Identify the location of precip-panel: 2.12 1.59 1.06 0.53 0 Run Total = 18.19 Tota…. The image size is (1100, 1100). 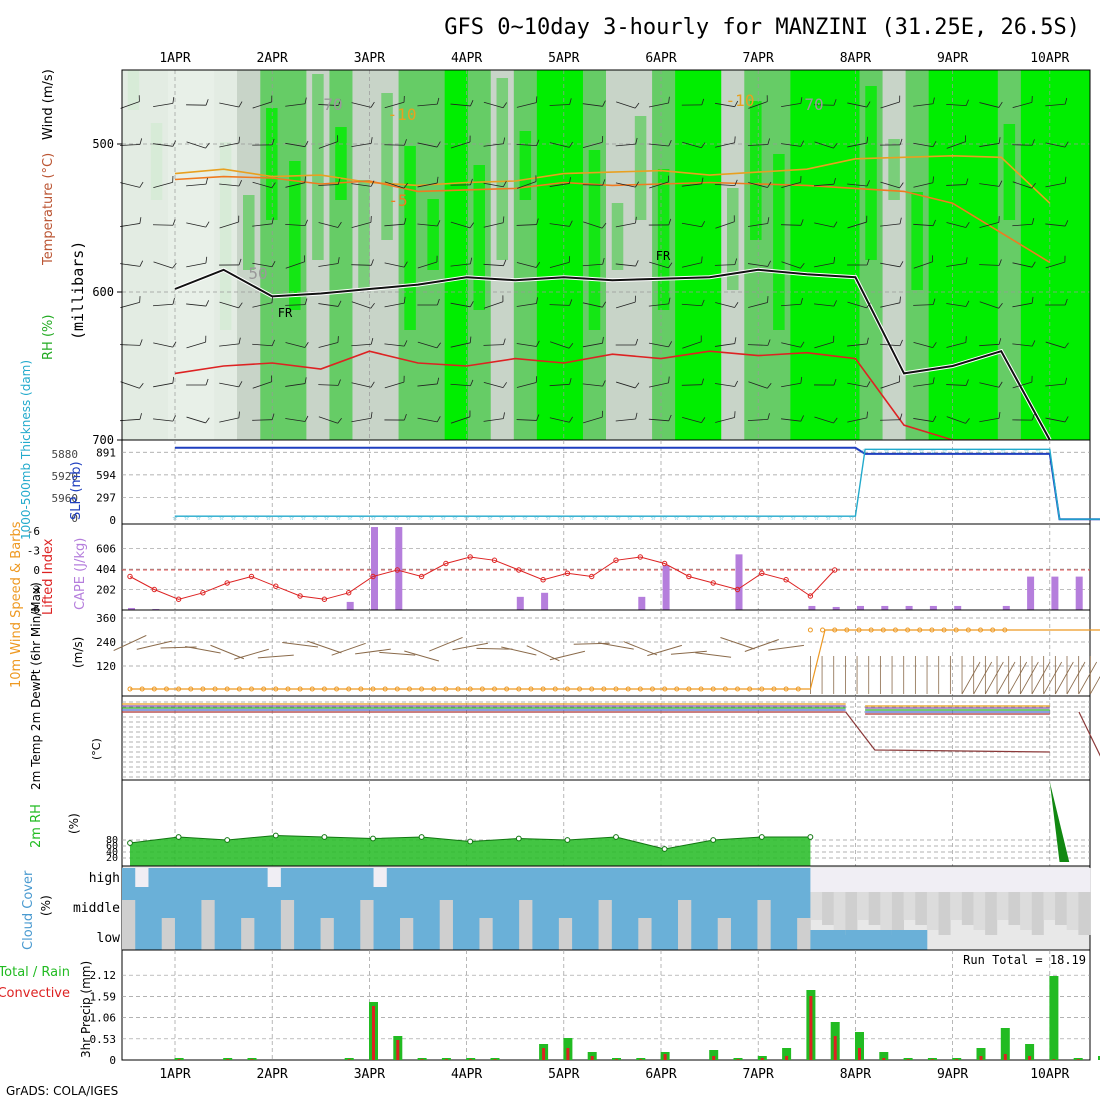
(550, 1008).